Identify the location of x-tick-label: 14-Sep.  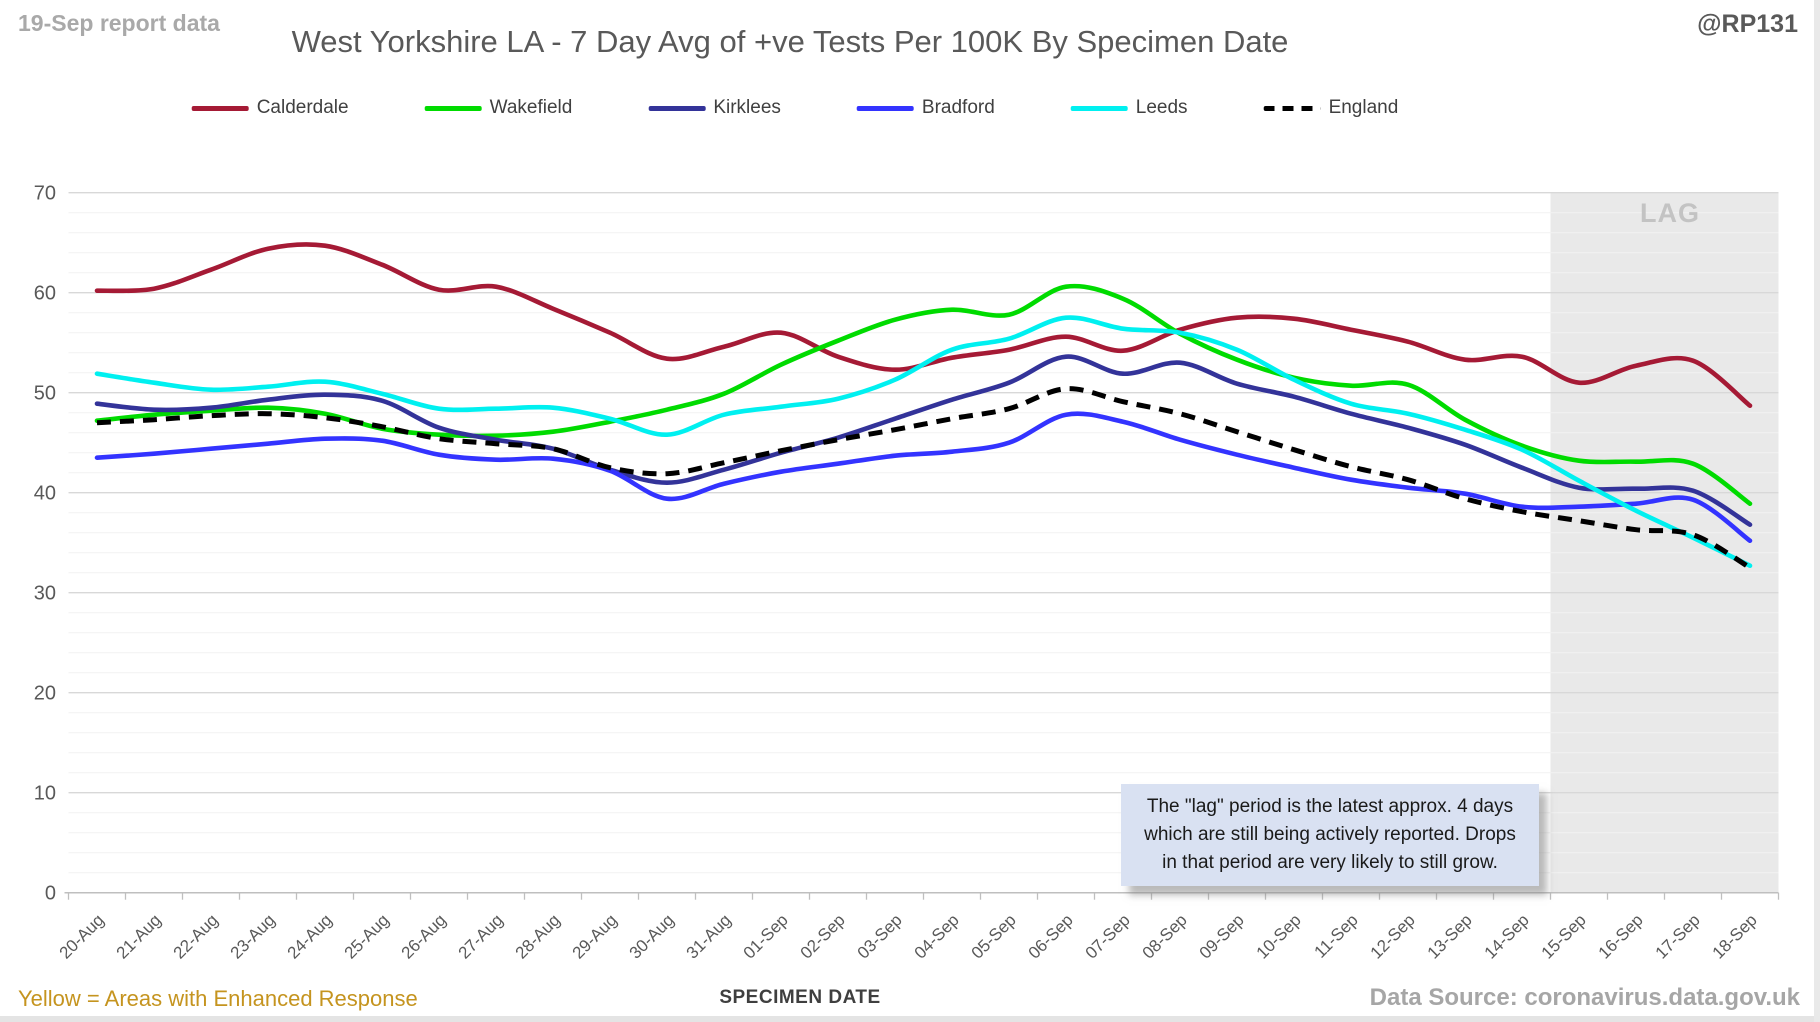
(1507, 936).